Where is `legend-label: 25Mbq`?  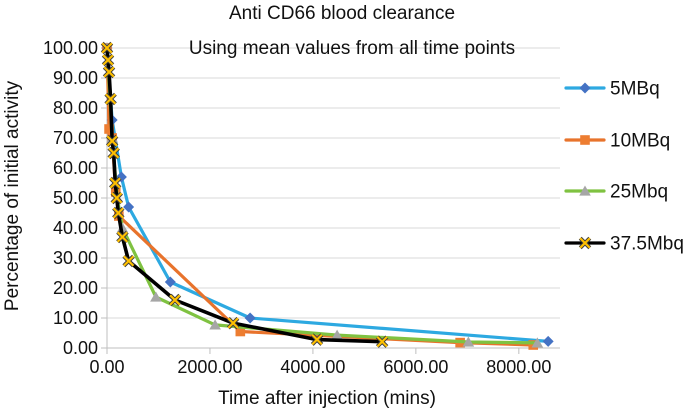
legend-label: 25Mbq is located at coordinates (639, 192).